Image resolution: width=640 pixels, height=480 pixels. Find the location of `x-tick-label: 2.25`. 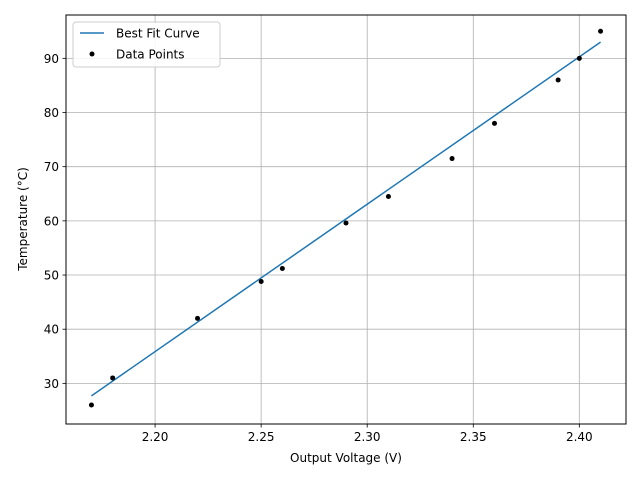

x-tick-label: 2.25 is located at coordinates (261, 437).